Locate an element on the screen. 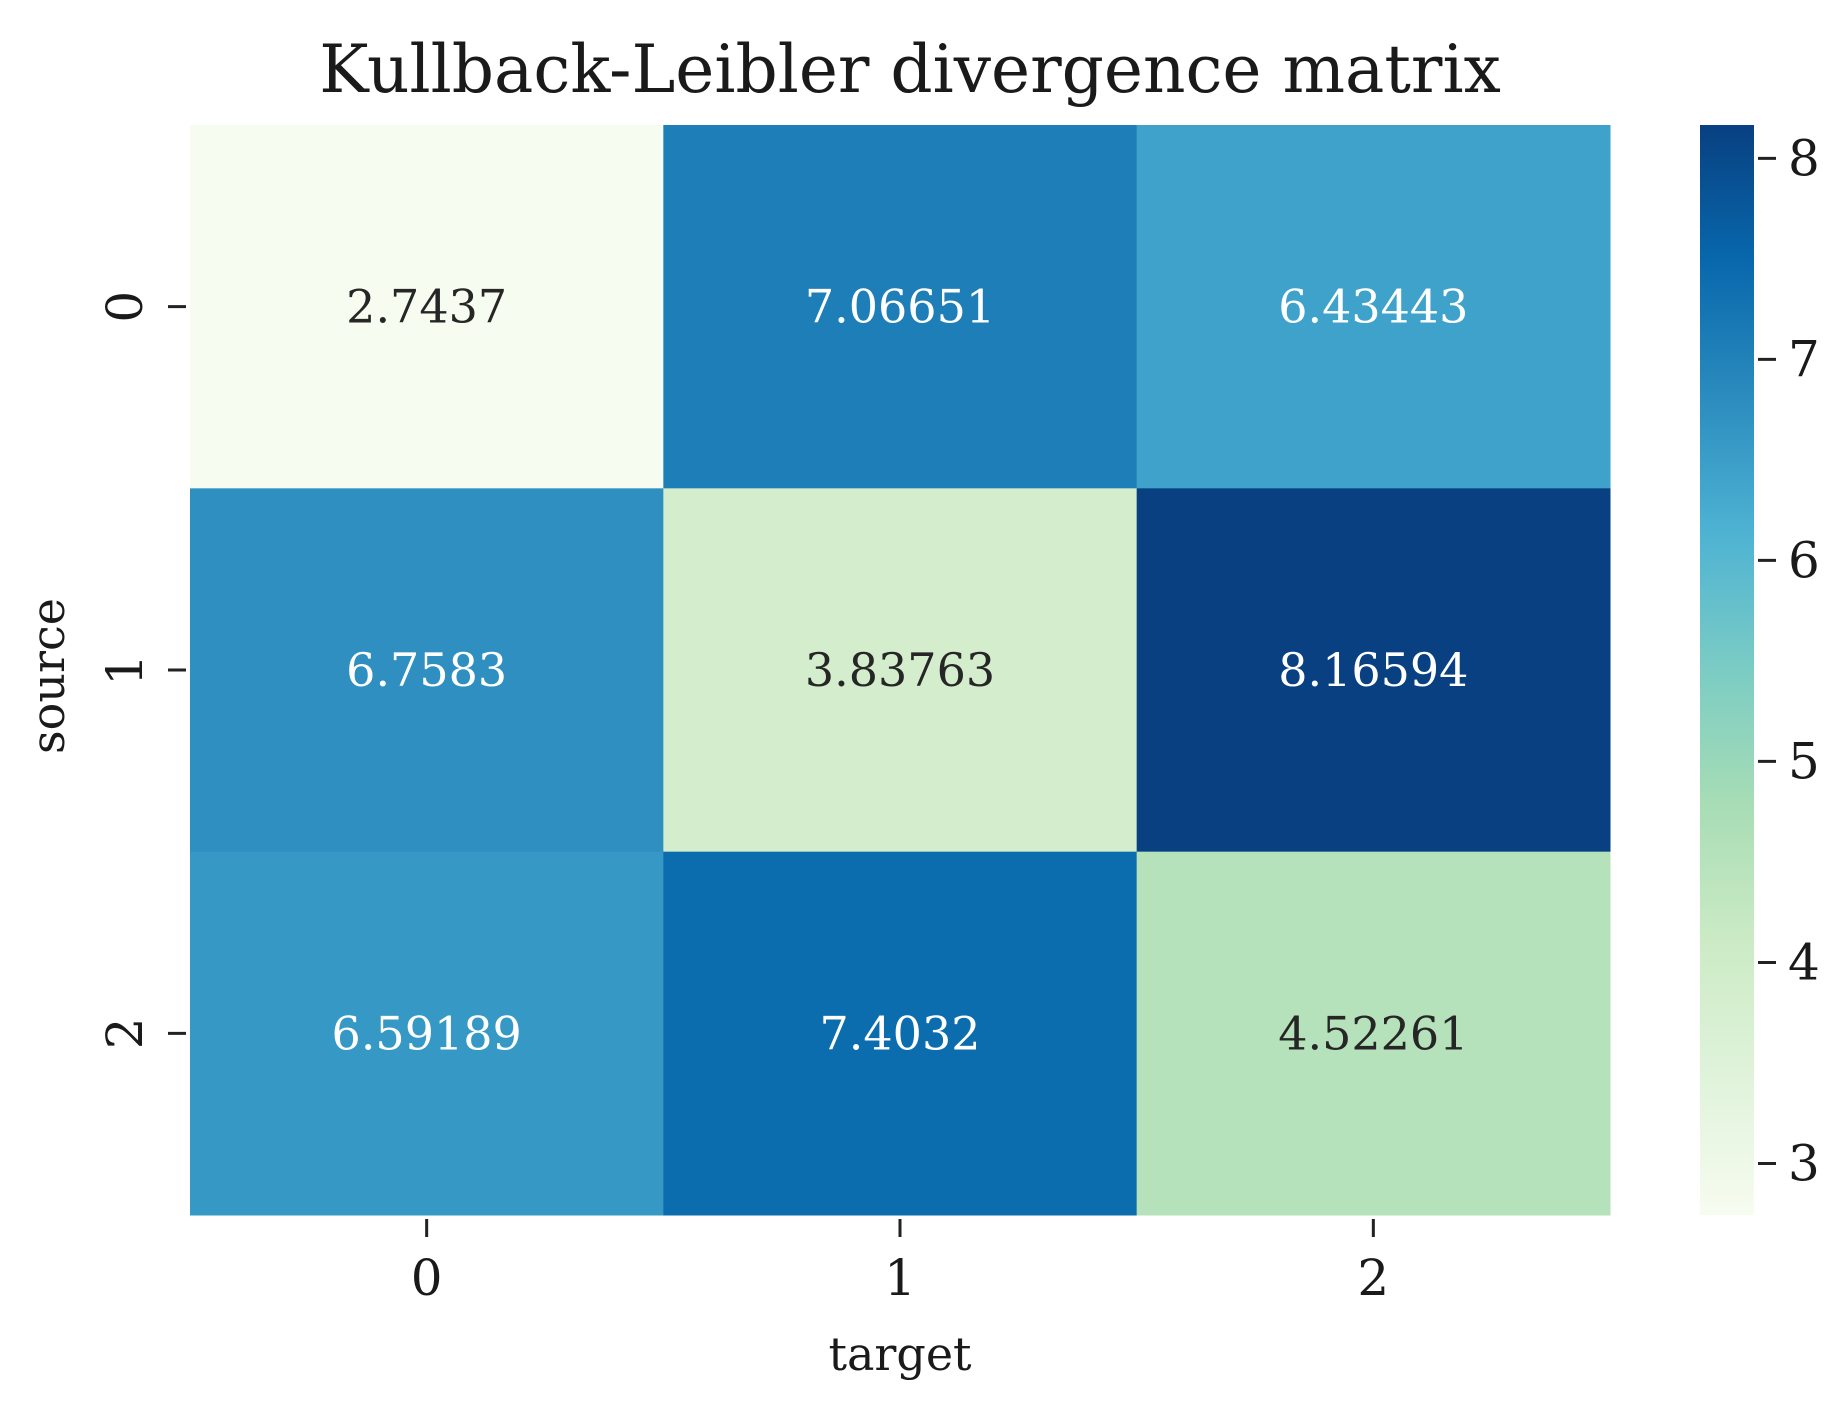 Image resolution: width=1846 pixels, height=1401 pixels. heatmap-cell-r0-c1 is located at coordinates (900, 307).